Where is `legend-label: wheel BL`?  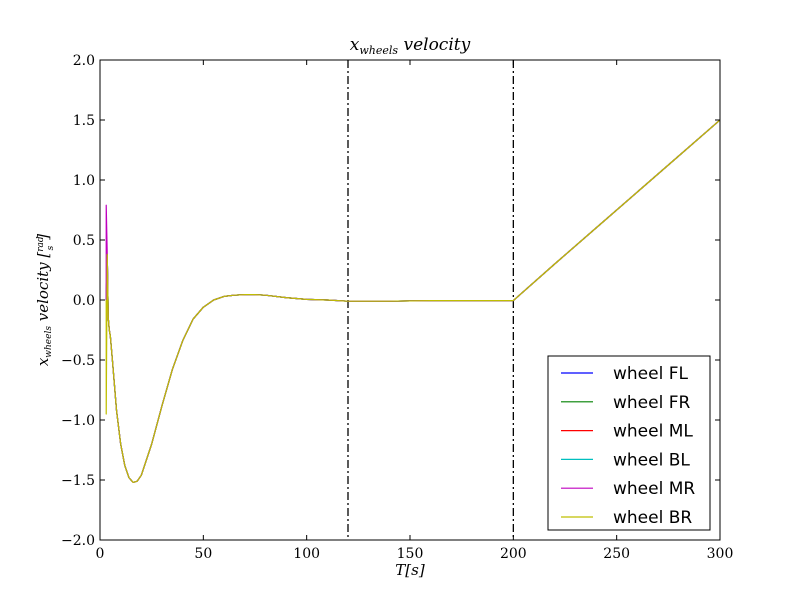 legend-label: wheel BL is located at coordinates (651, 460).